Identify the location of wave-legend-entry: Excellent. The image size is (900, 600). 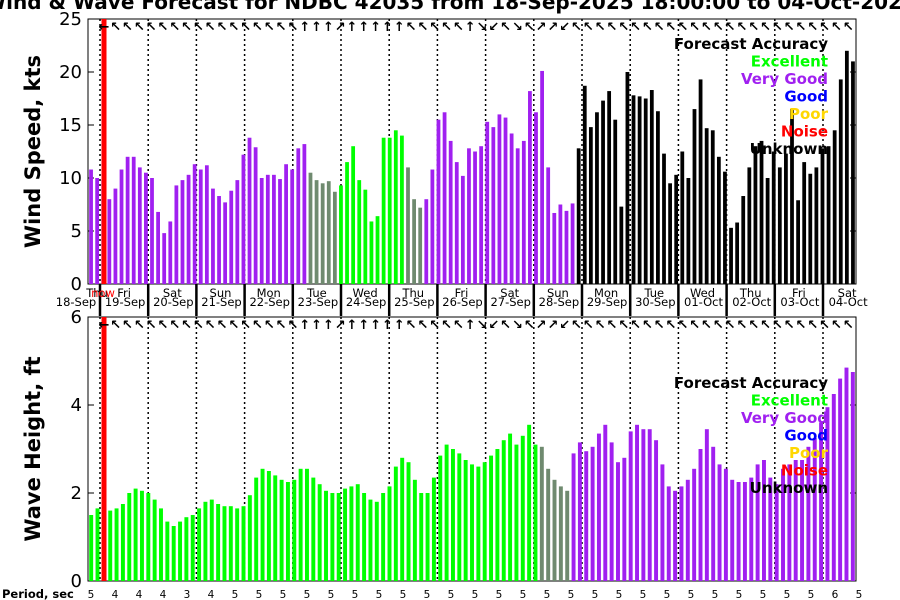
(789, 401).